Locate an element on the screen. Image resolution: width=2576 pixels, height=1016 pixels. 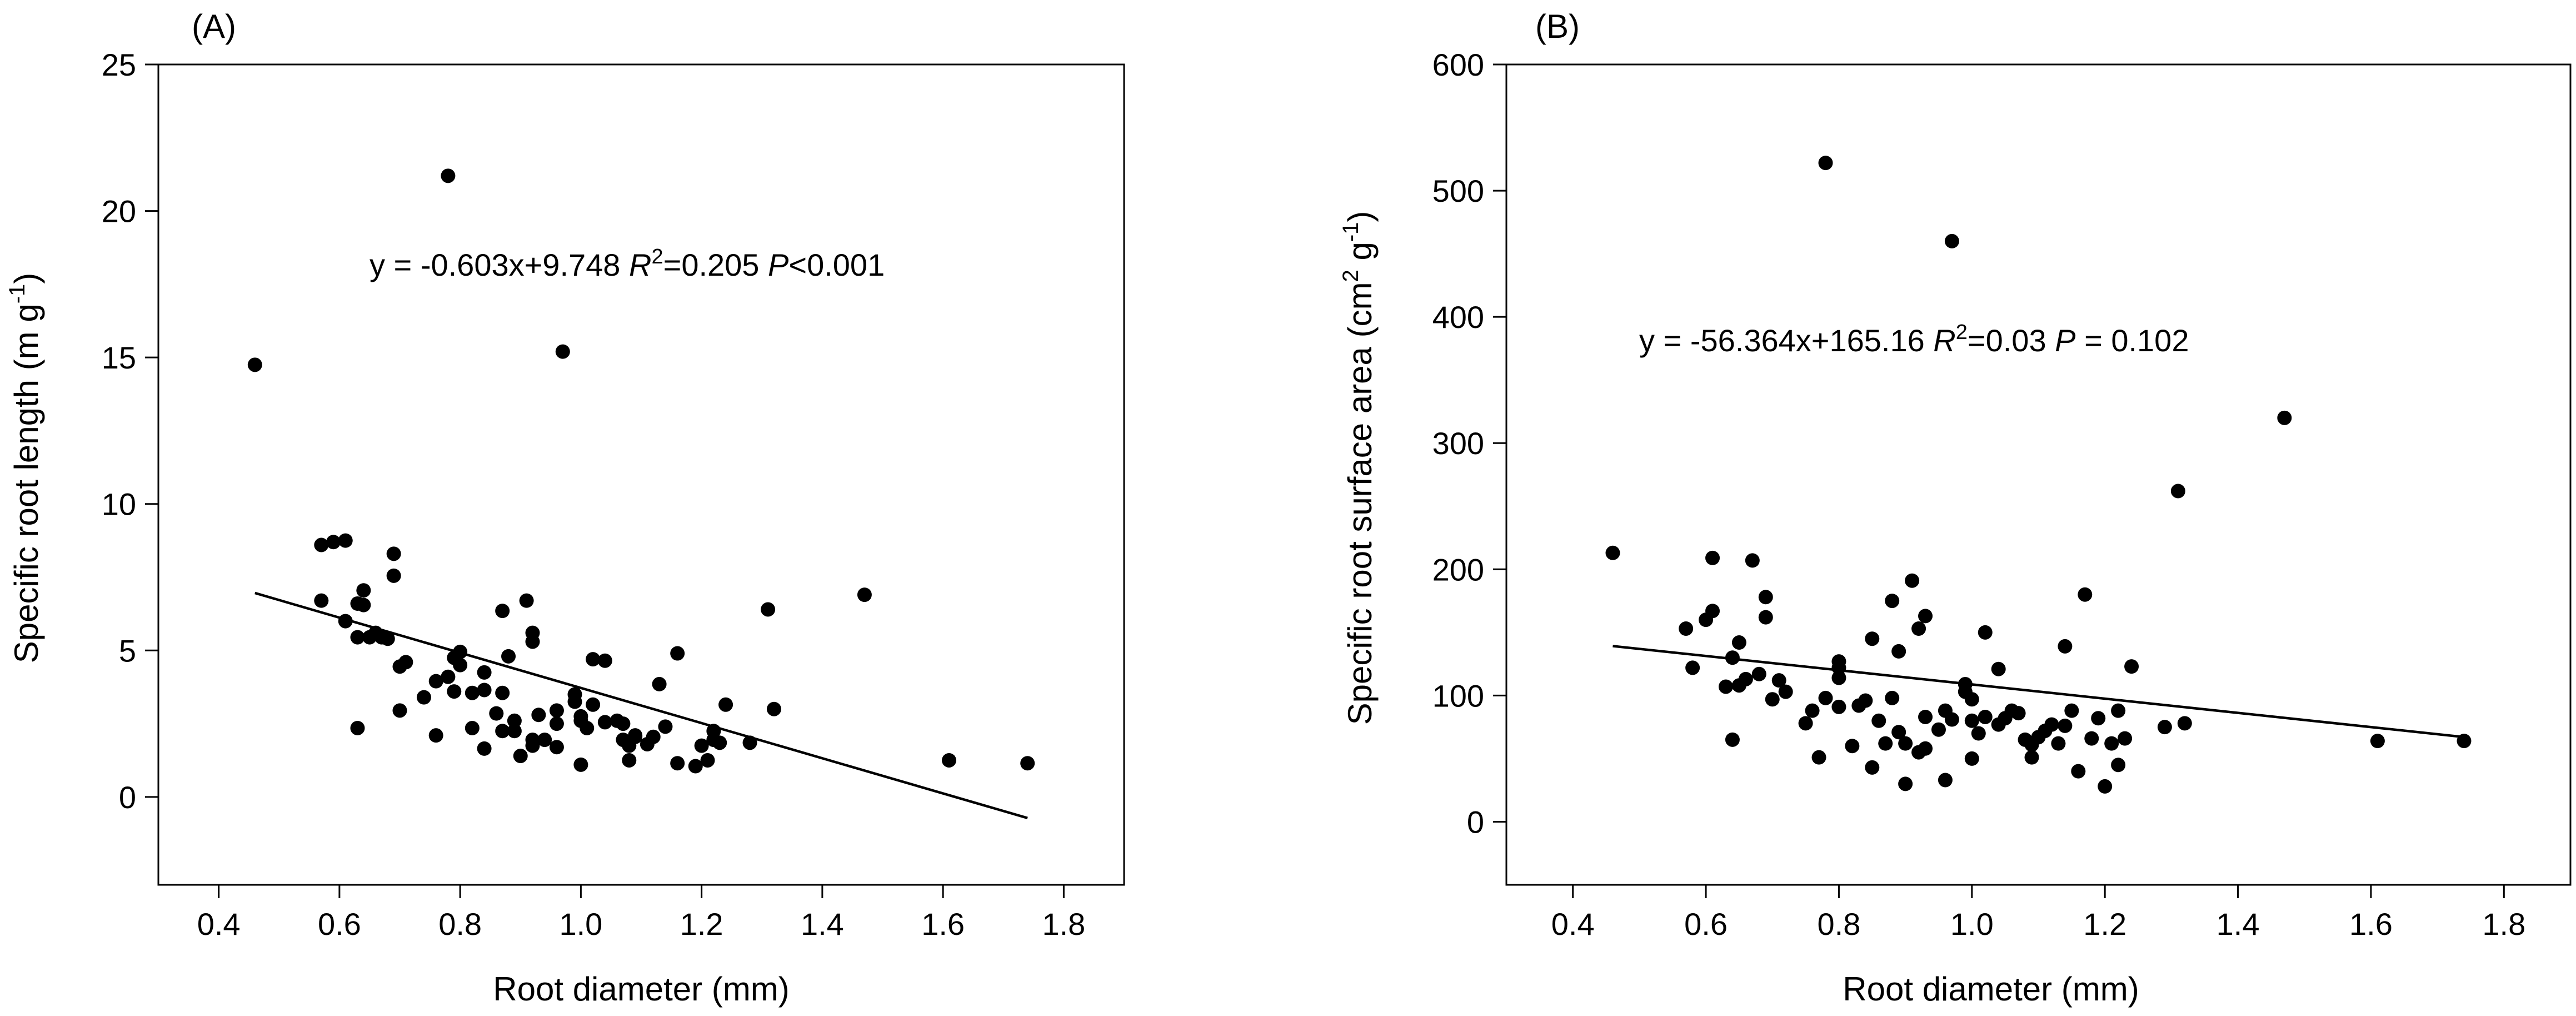
panel-b-regression-equation: y = -56.364x+165.16 R2=0.03 P = 0.102 is located at coordinates (1914, 339).